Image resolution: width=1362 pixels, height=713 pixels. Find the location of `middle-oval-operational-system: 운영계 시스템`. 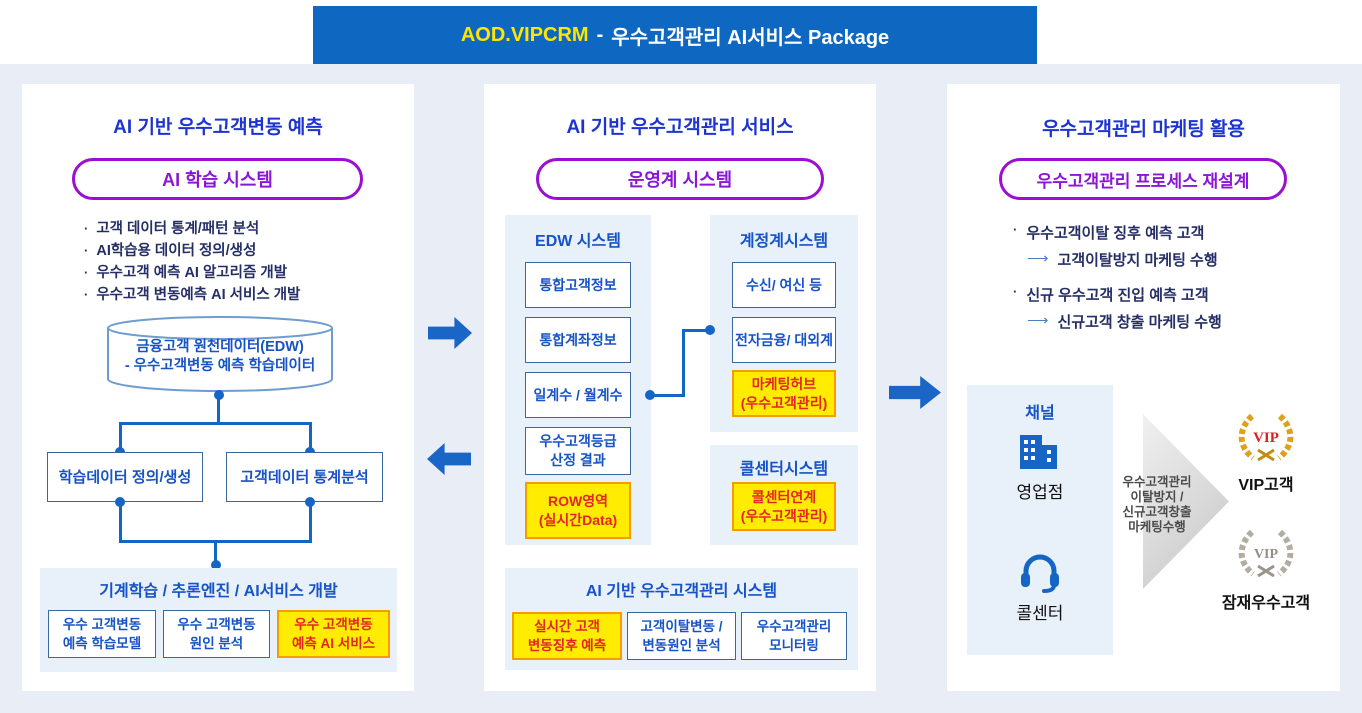

middle-oval-operational-system: 운영계 시스템 is located at coordinates (680, 179).